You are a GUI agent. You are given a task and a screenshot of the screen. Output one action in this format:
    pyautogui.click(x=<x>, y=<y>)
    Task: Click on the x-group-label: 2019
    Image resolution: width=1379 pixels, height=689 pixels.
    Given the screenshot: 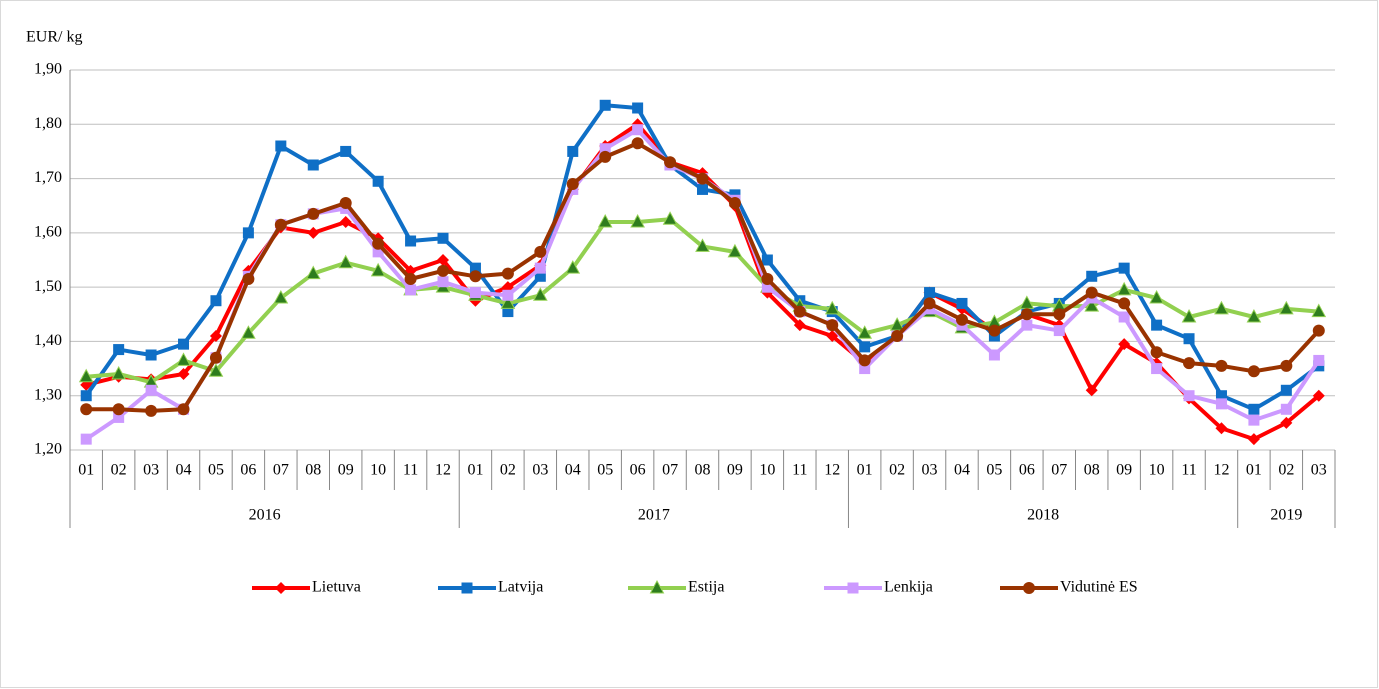 What is the action you would take?
    pyautogui.click(x=1286, y=515)
    